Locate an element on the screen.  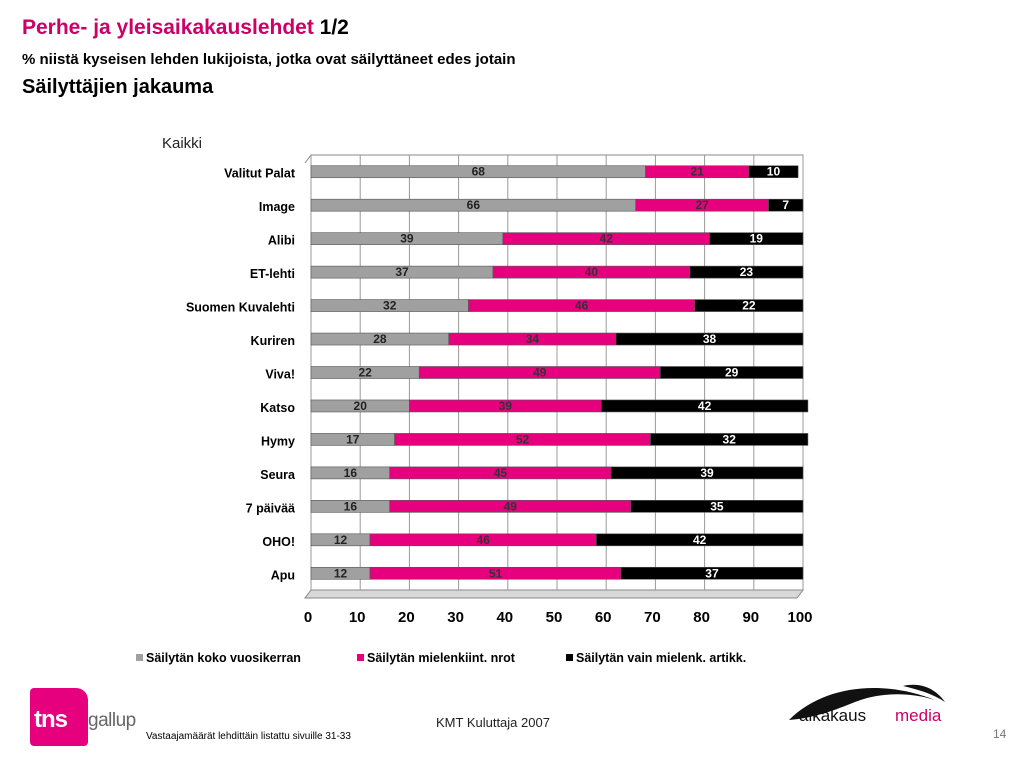
section-heading: Säilyttäjien jakauma is located at coordinates (118, 87).